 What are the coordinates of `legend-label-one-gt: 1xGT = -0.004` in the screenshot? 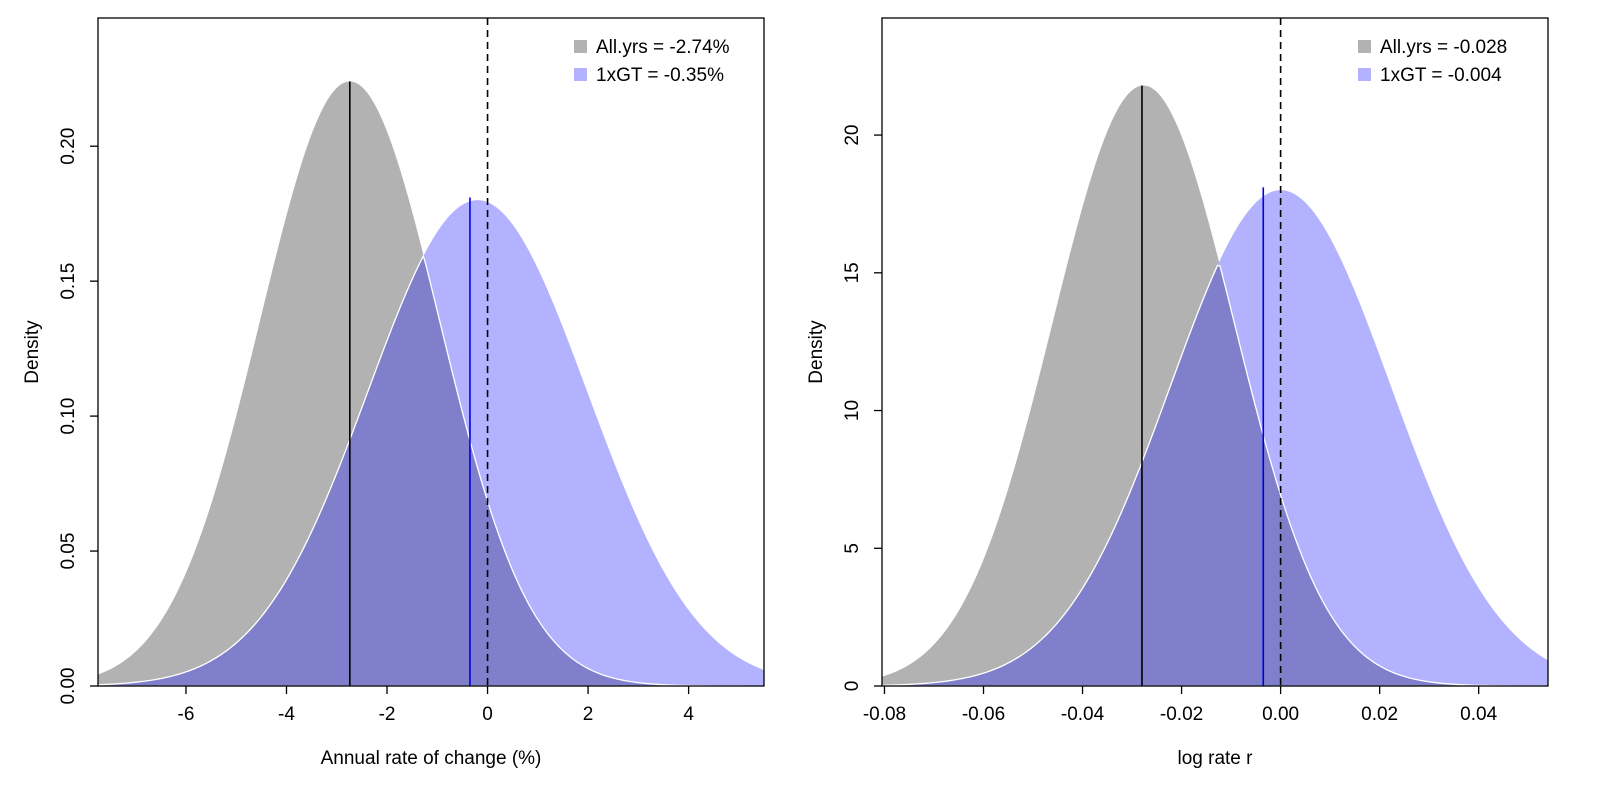 It's located at (1441, 75).